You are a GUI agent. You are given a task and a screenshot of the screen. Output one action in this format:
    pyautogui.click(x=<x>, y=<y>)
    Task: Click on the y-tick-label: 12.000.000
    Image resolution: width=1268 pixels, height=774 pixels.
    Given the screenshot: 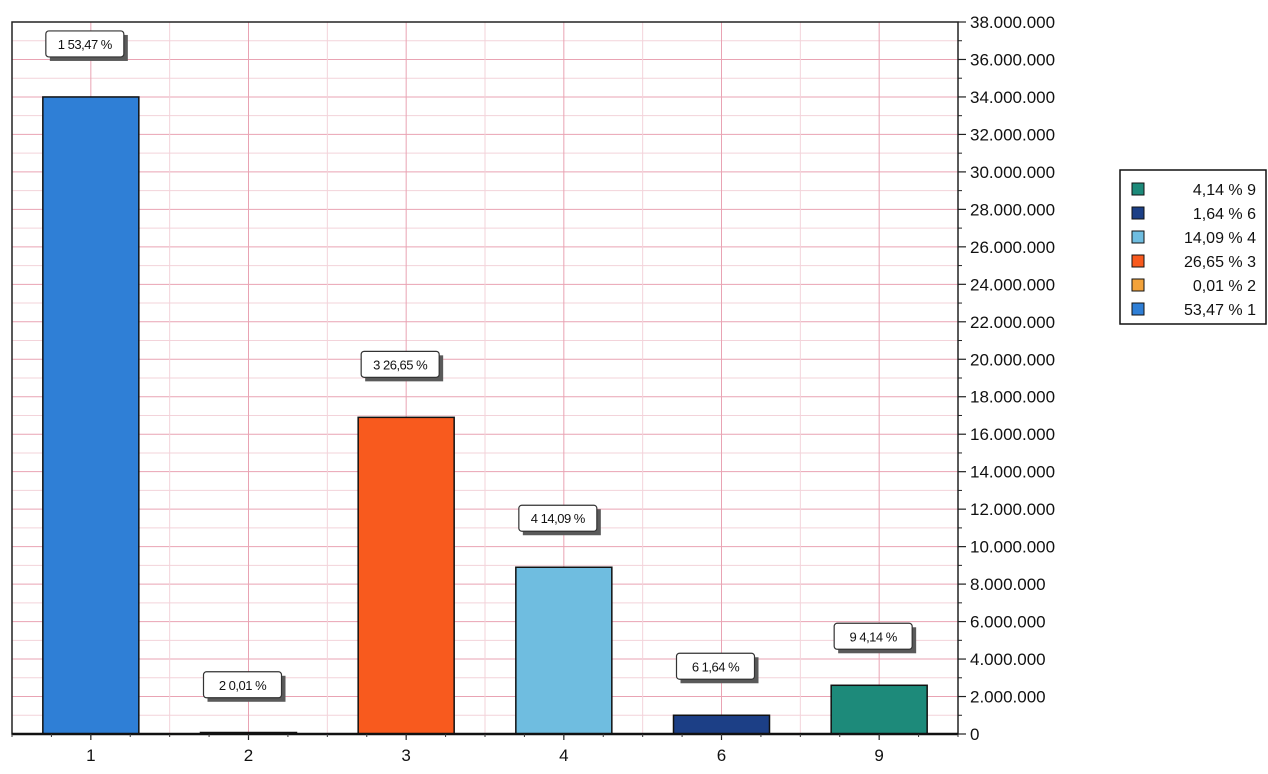 What is the action you would take?
    pyautogui.click(x=1012, y=509)
    